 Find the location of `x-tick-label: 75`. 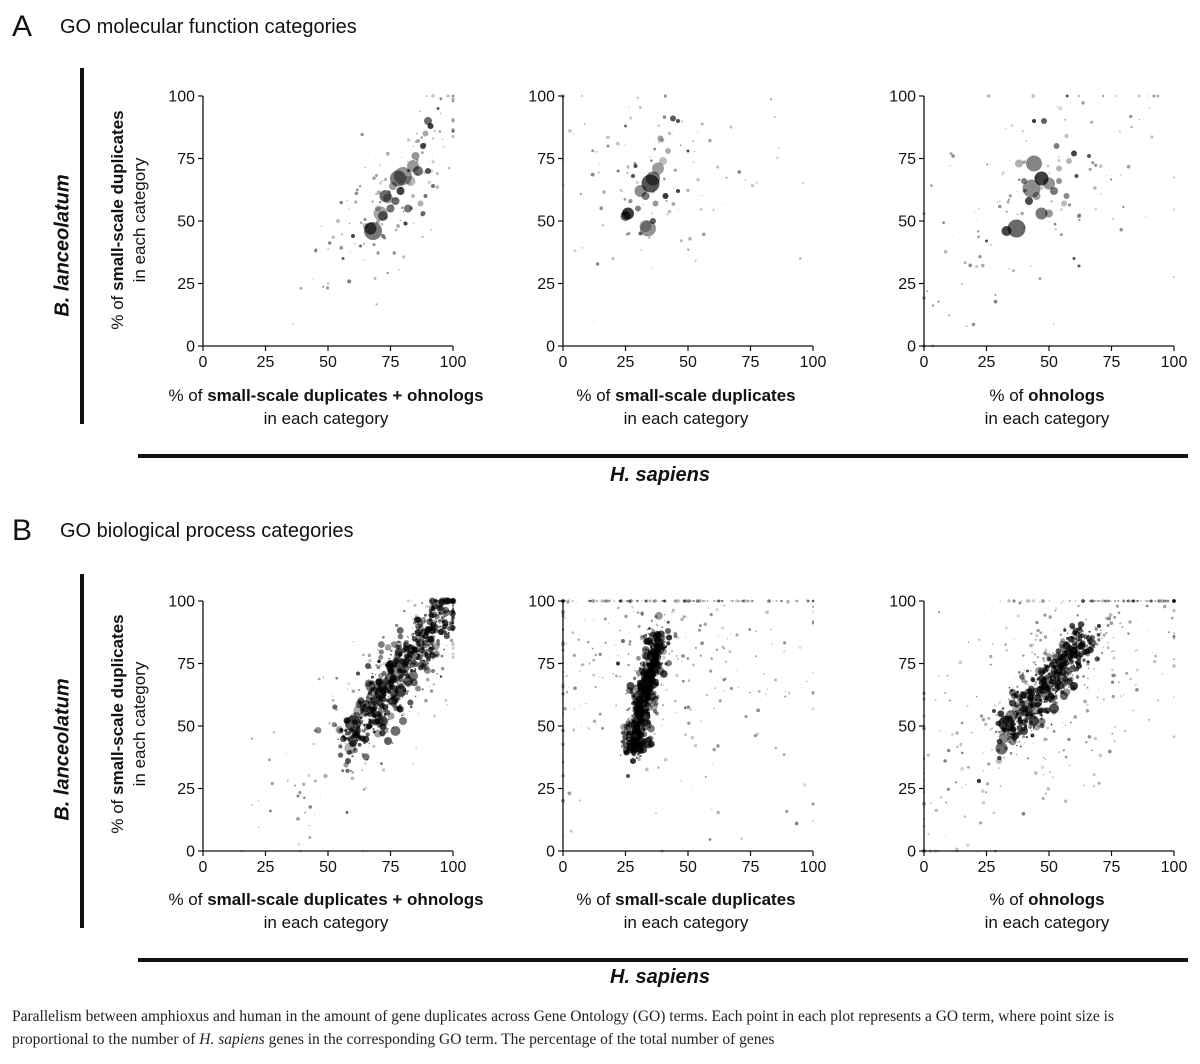

x-tick-label: 75 is located at coordinates (1112, 362).